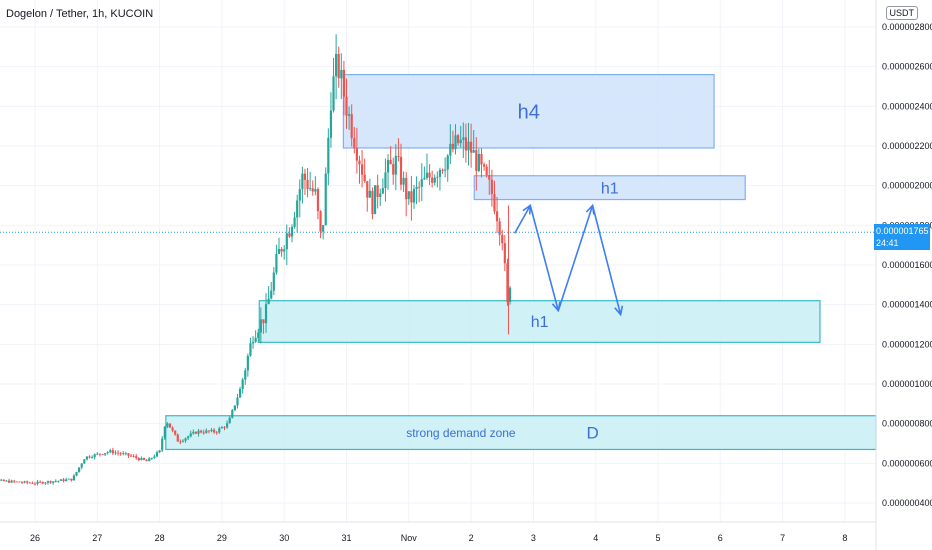 Image resolution: width=932 pixels, height=550 pixels. Describe the element at coordinates (902, 231) in the screenshot. I see `current-price-value: 0.000001765` at that location.